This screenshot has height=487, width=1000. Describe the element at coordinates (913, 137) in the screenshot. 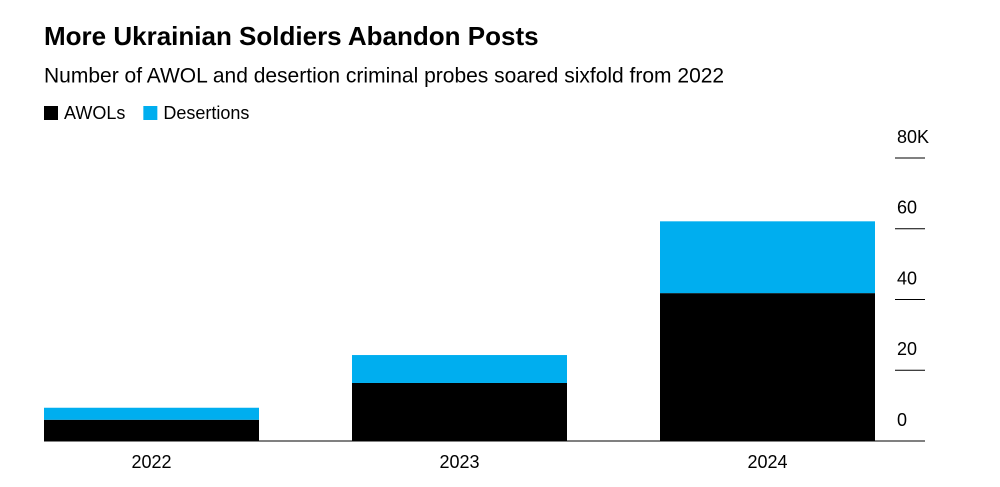

I see `y-tick-label: 80K` at that location.